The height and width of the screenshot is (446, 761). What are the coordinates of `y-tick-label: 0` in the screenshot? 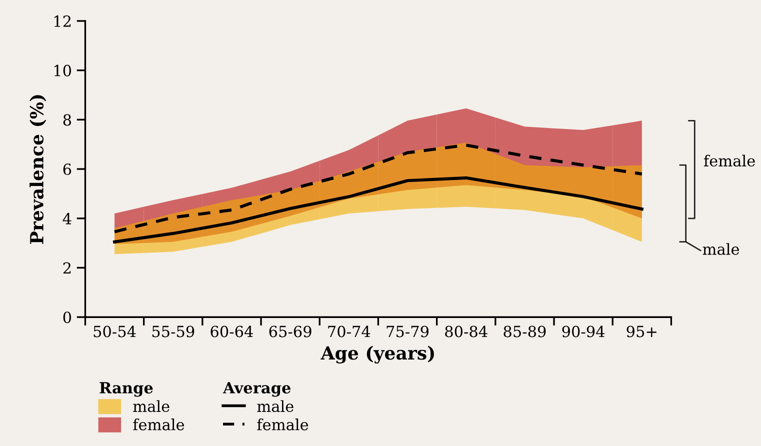 It's located at (67, 318).